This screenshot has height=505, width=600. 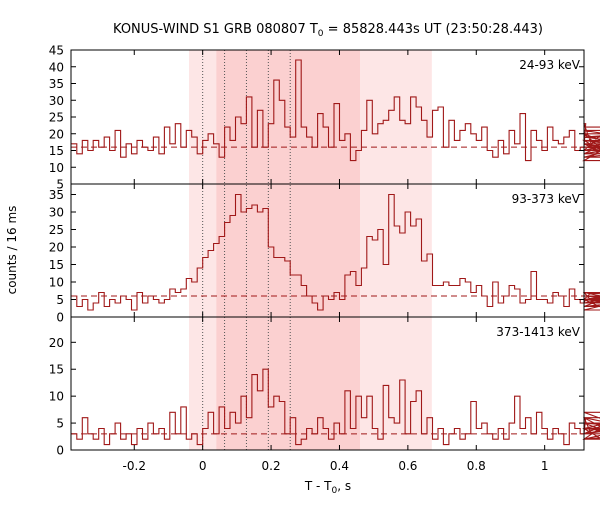 What do you see at coordinates (56, 248) in the screenshot?
I see `y-tick-label-1-4: 20` at bounding box center [56, 248].